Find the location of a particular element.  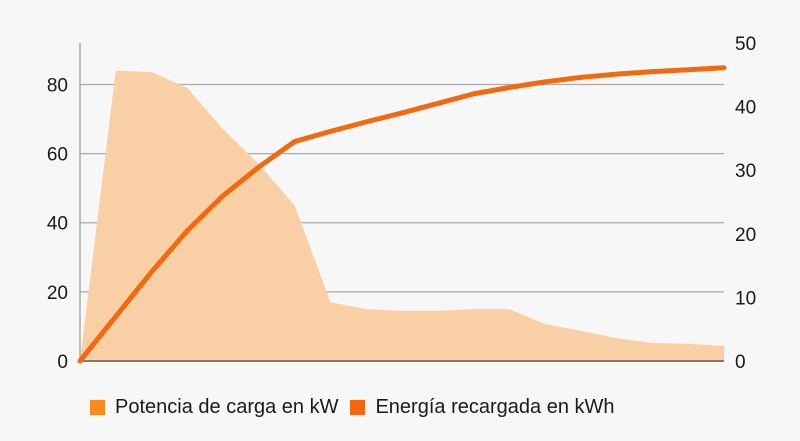

right-tick-label: 40 is located at coordinates (745, 108).